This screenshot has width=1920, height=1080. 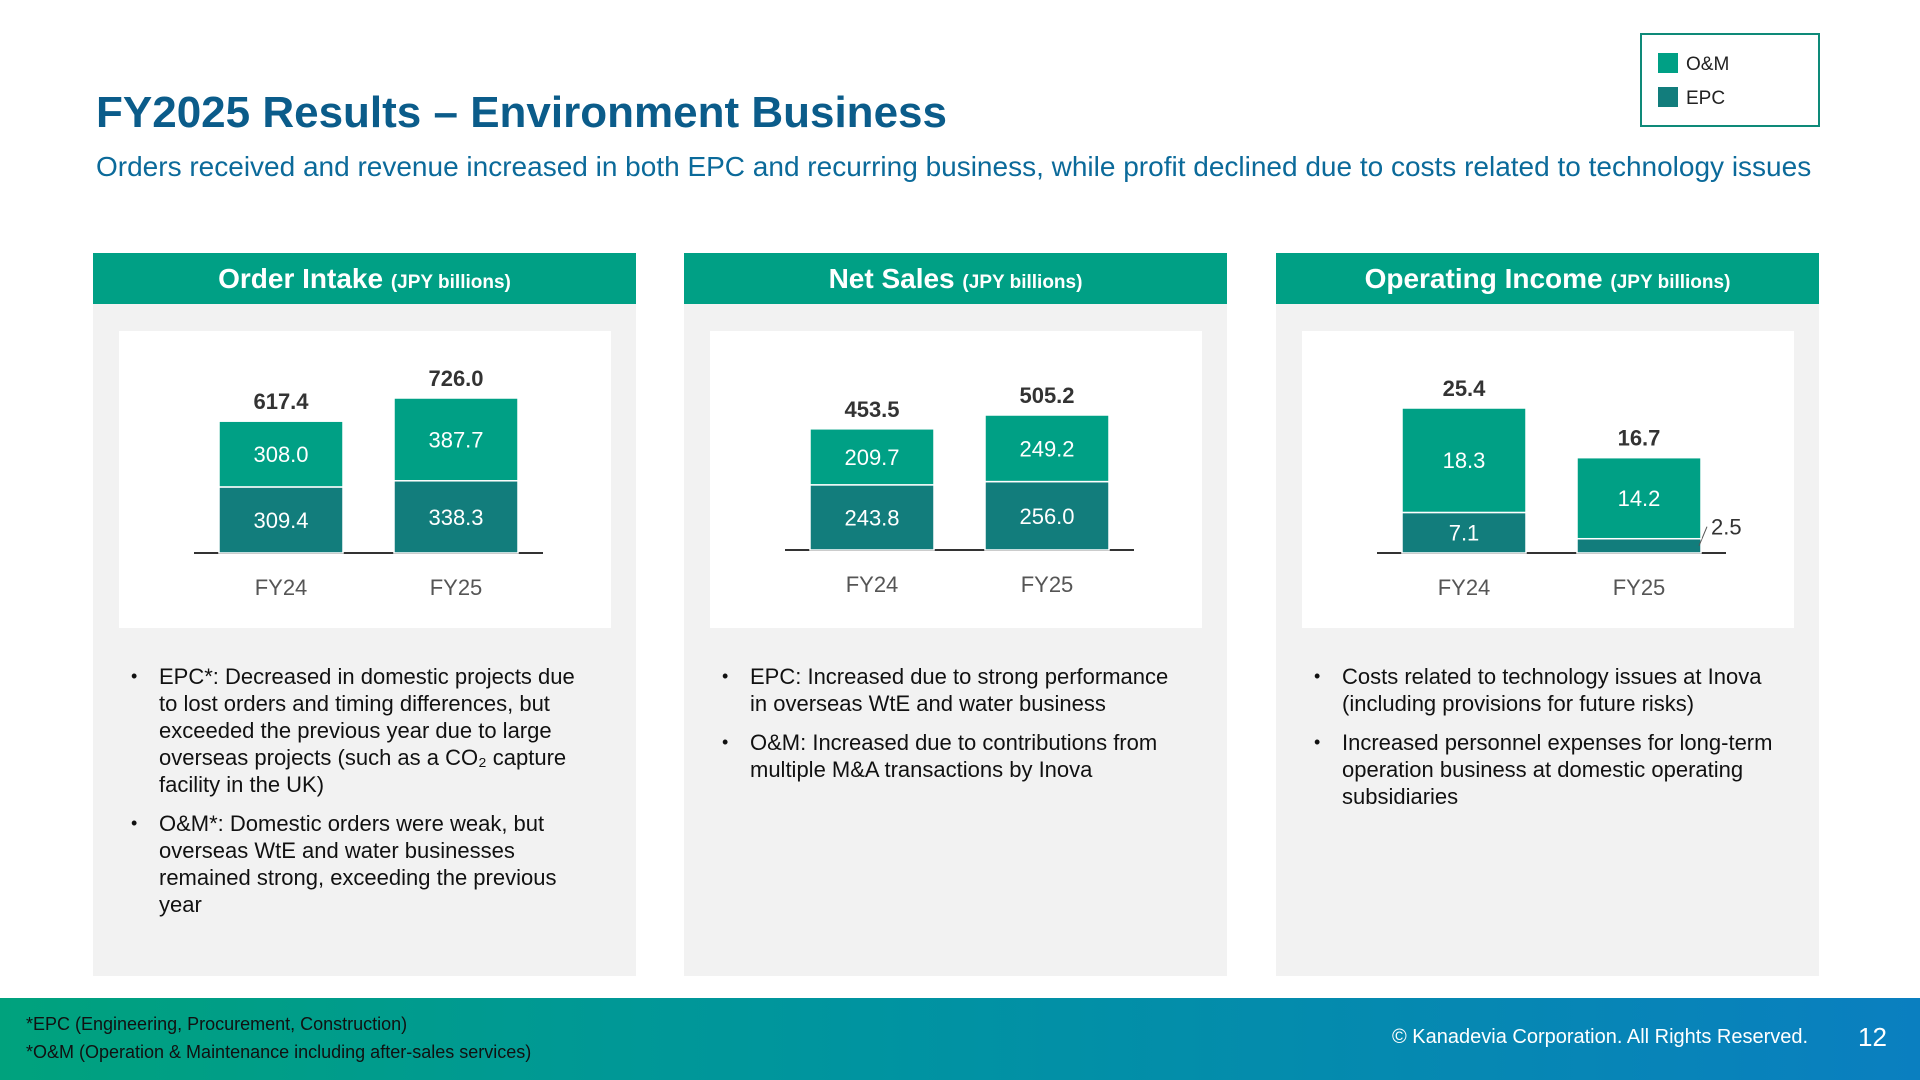 I want to click on order-intake-chart: 309.4 308.0 617.4 FY24 338.3 387.7 726.0 FY25, so click(x=368, y=483).